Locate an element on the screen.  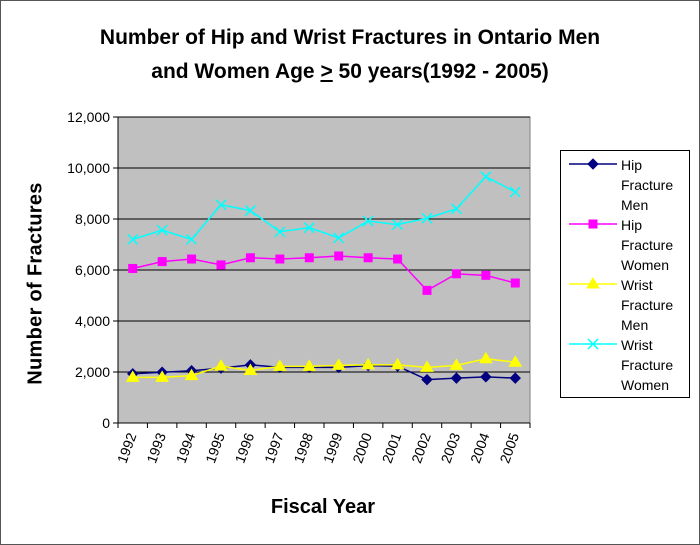
legend-label: Wrist Fracture Men is located at coordinates (653, 305).